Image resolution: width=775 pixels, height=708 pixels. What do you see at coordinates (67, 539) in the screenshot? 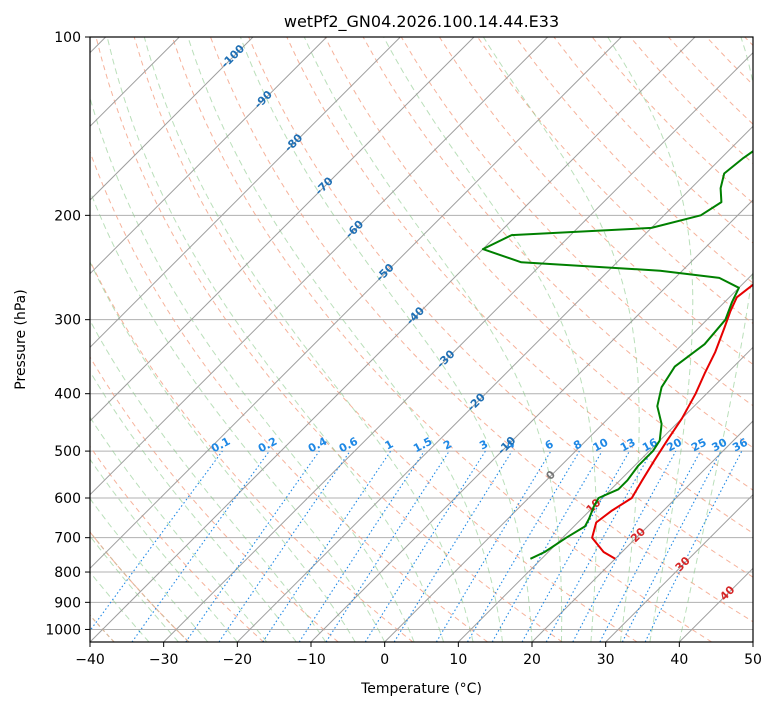
I see `y-tick-label: 700` at bounding box center [67, 539].